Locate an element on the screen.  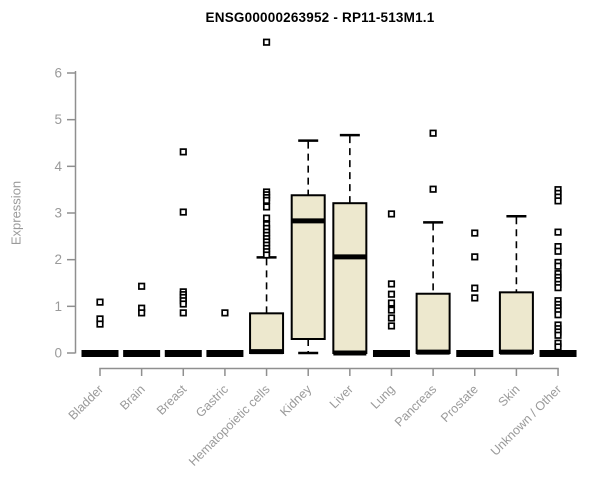
boxplot-bladder is located at coordinates (100, 327).